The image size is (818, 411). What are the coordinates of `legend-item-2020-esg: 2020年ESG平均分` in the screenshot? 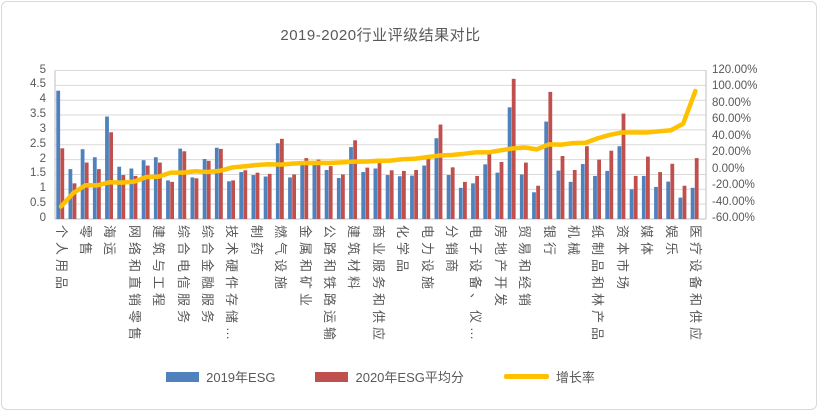 It's located at (389, 376).